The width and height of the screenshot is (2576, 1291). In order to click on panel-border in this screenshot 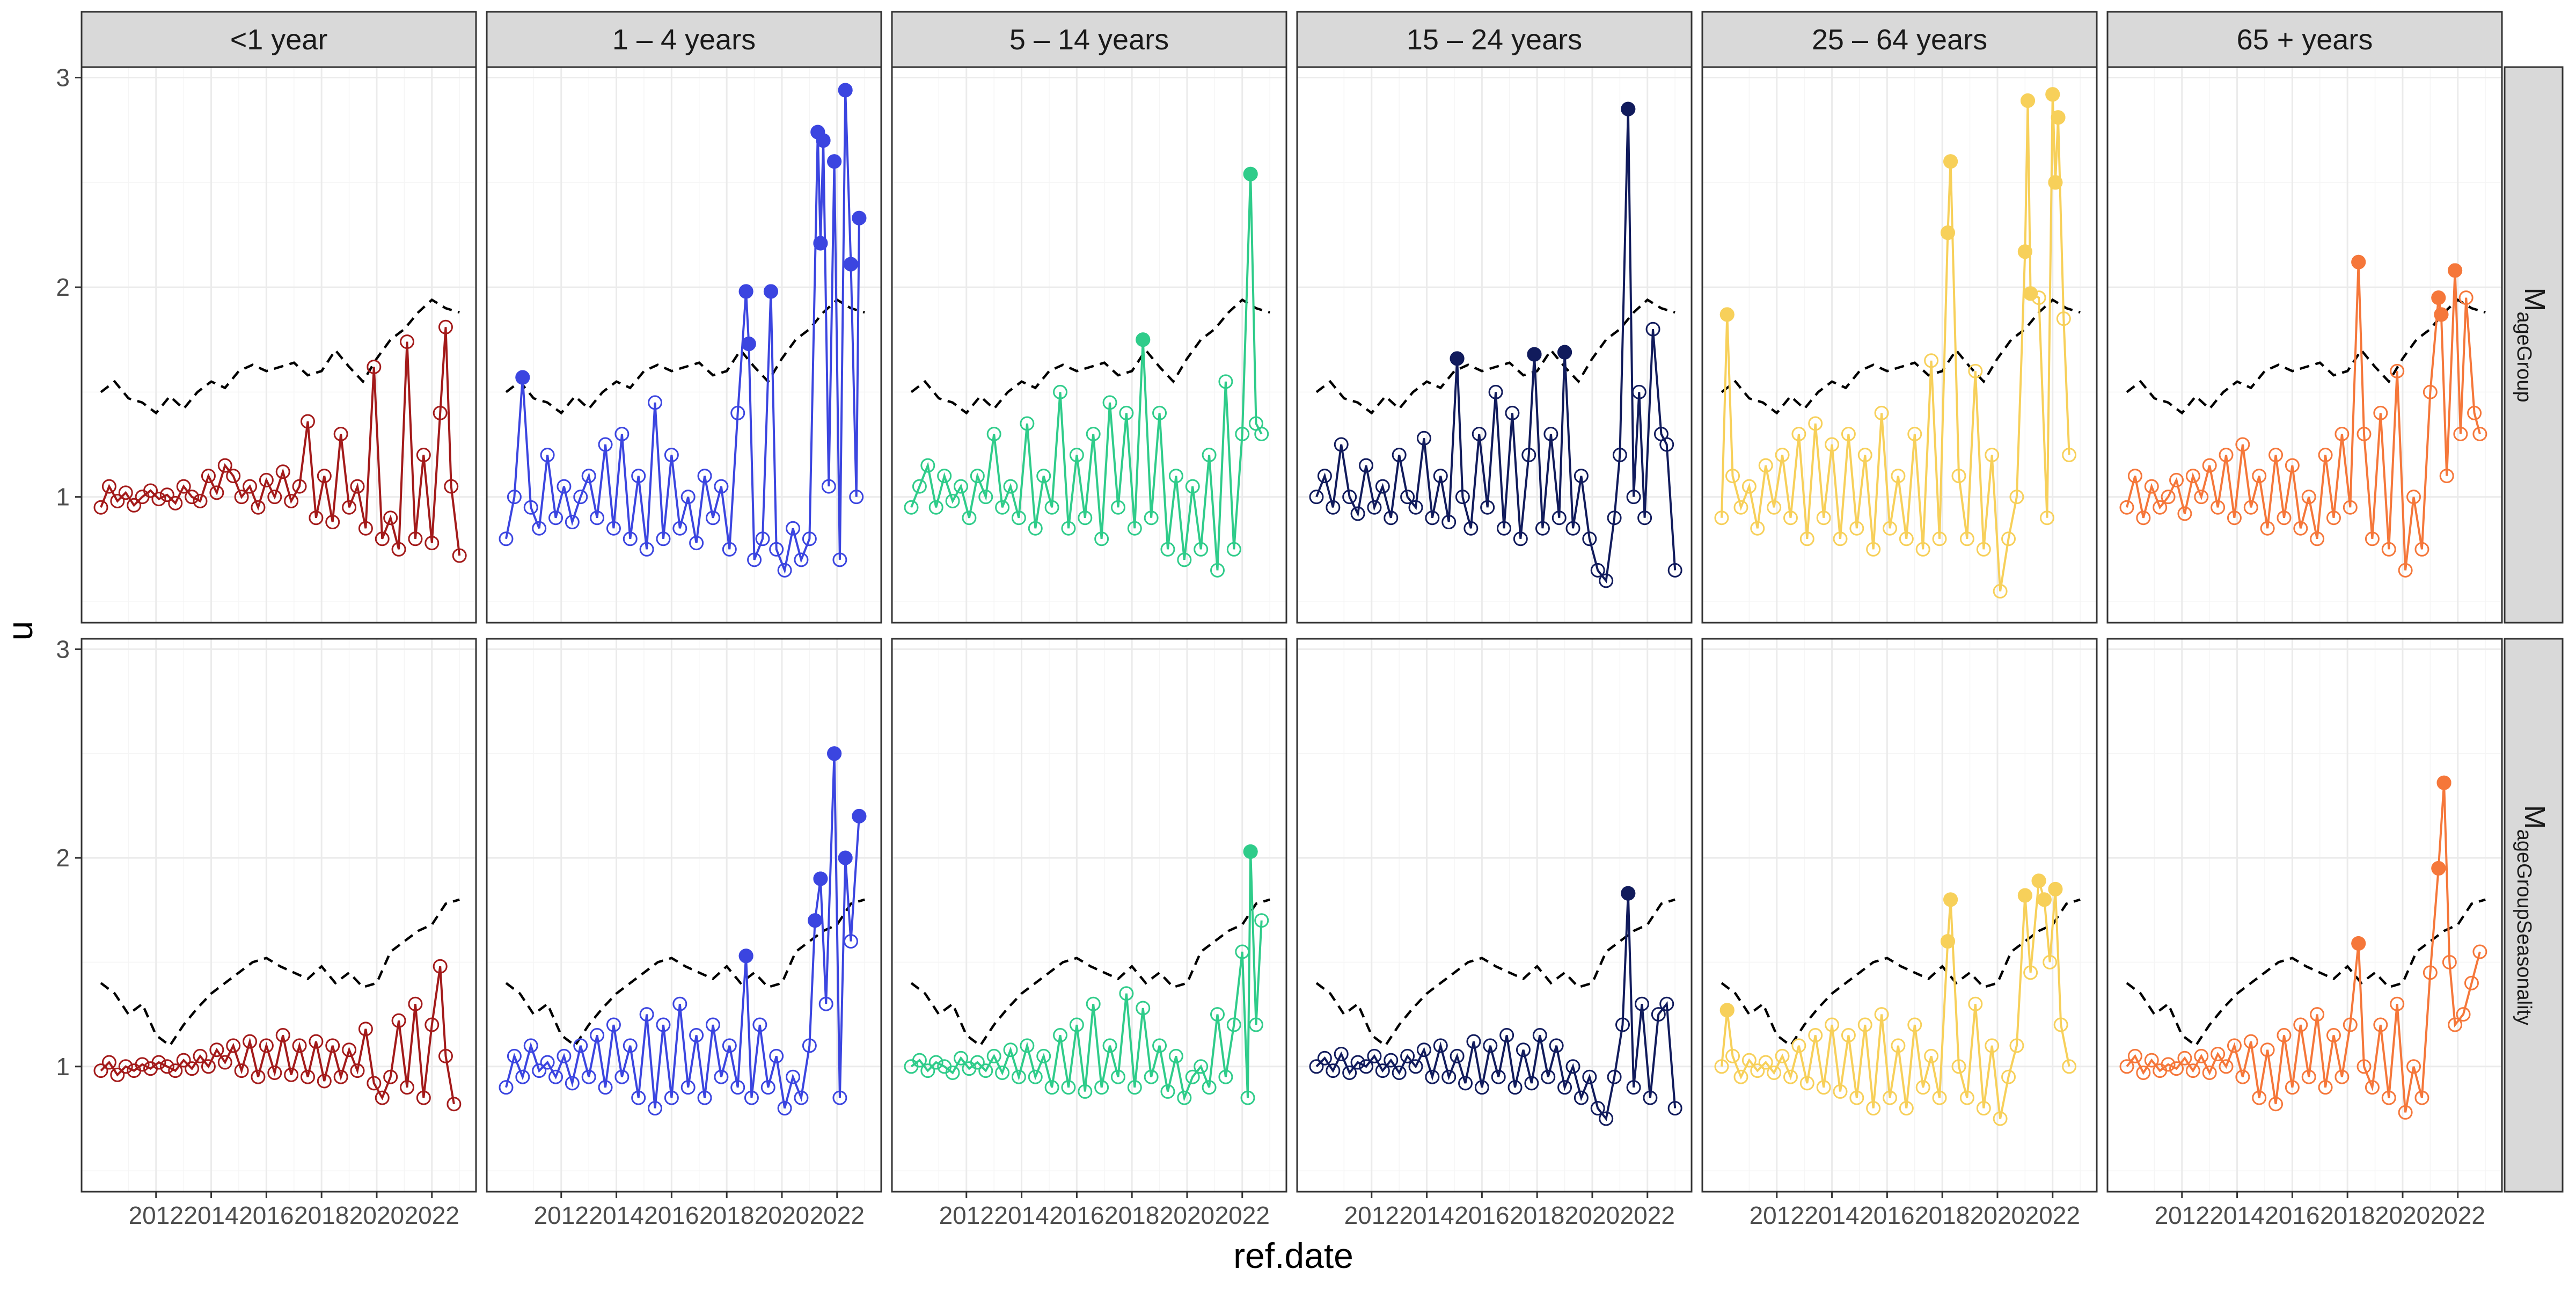, I will do `click(684, 345)`.